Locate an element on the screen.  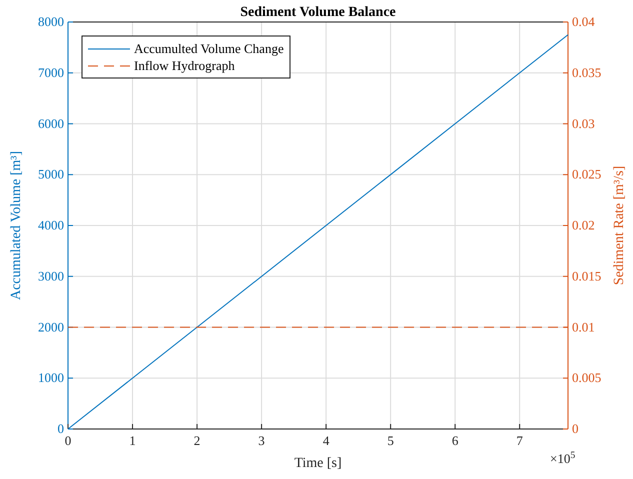
x-axis-title: Time [s] is located at coordinates (318, 463).